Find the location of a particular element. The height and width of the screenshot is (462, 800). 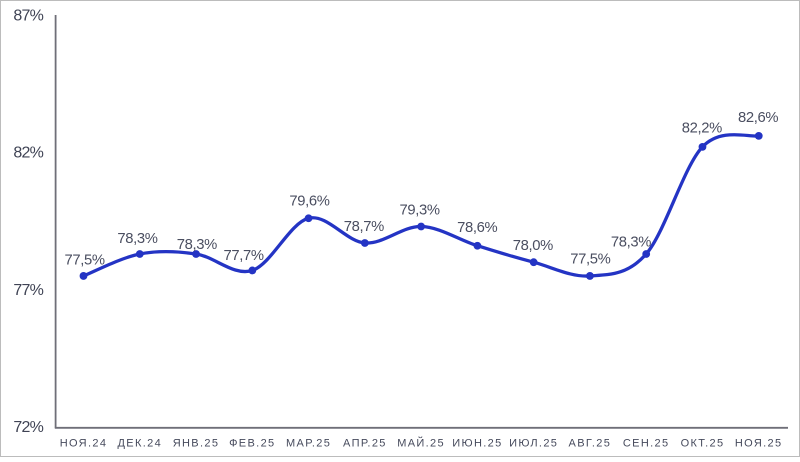

svg-text: ФЕВ.25 is located at coordinates (252, 443).